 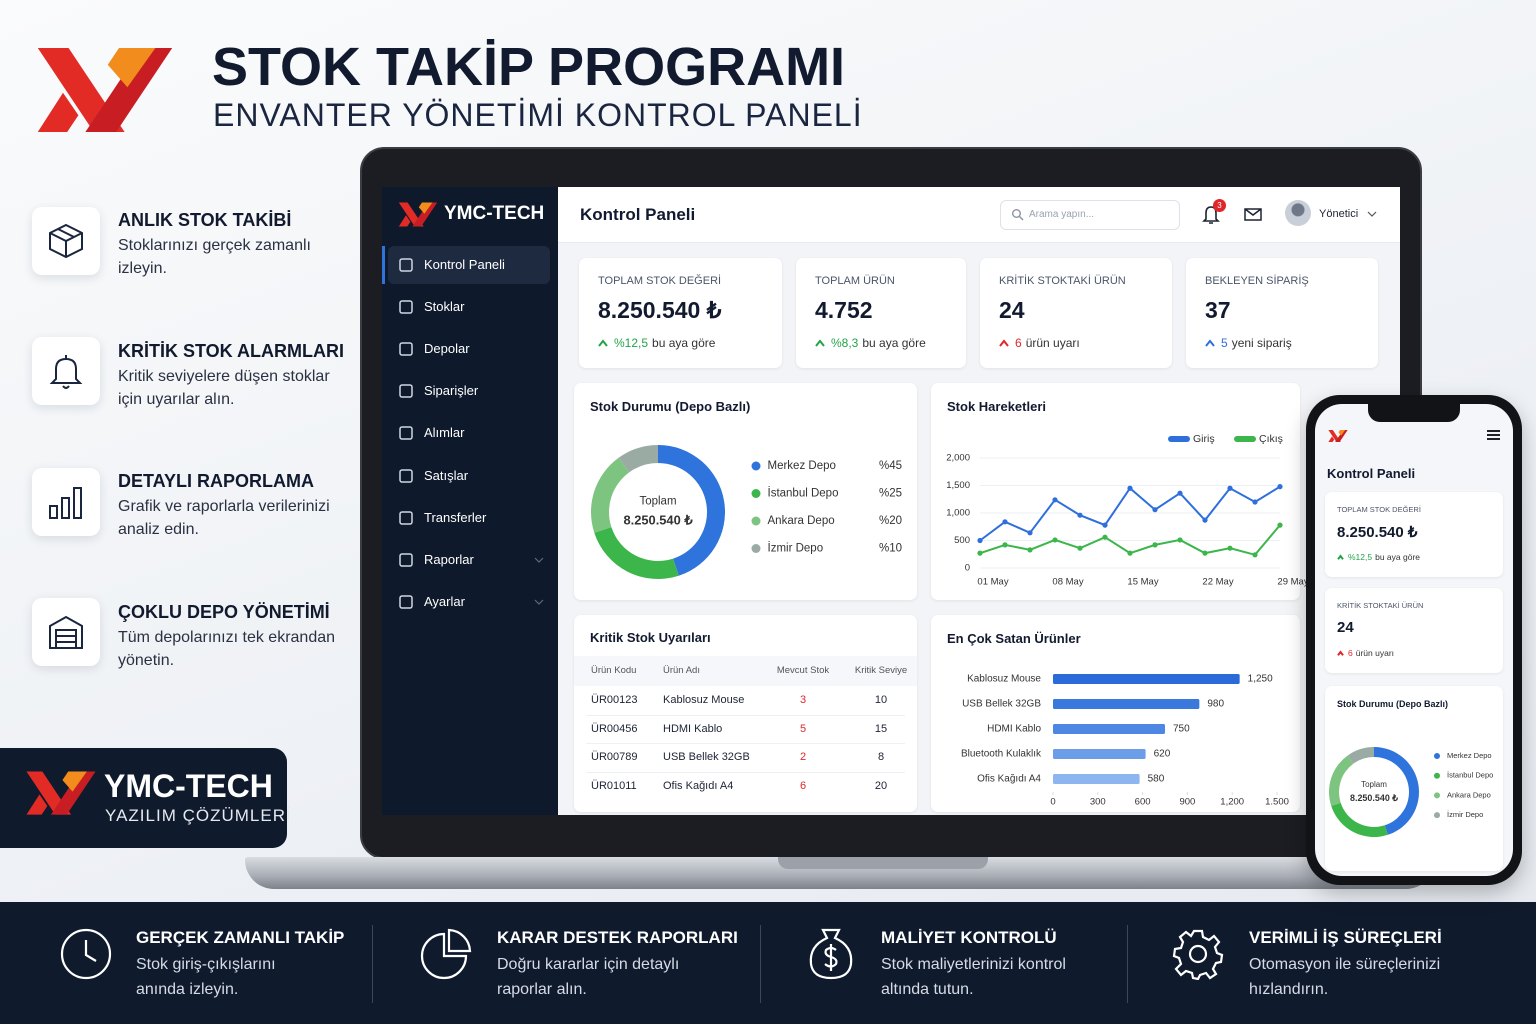 I want to click on legend-label: Giriş, so click(x=1204, y=439).